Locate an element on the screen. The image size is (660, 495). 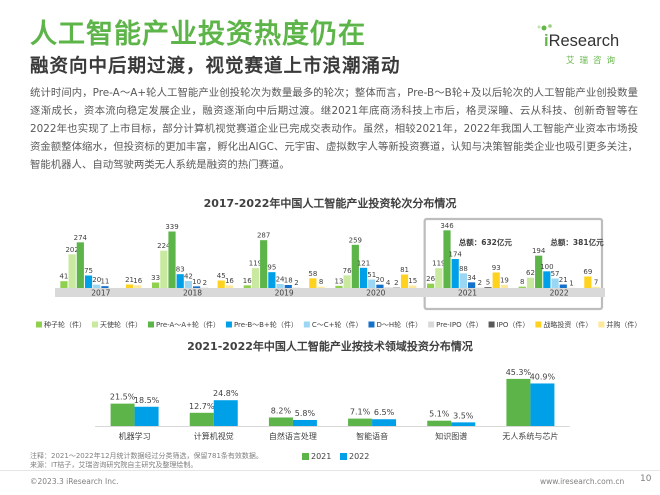
bar-label-2018-s3: 83 is located at coordinates (180, 270).